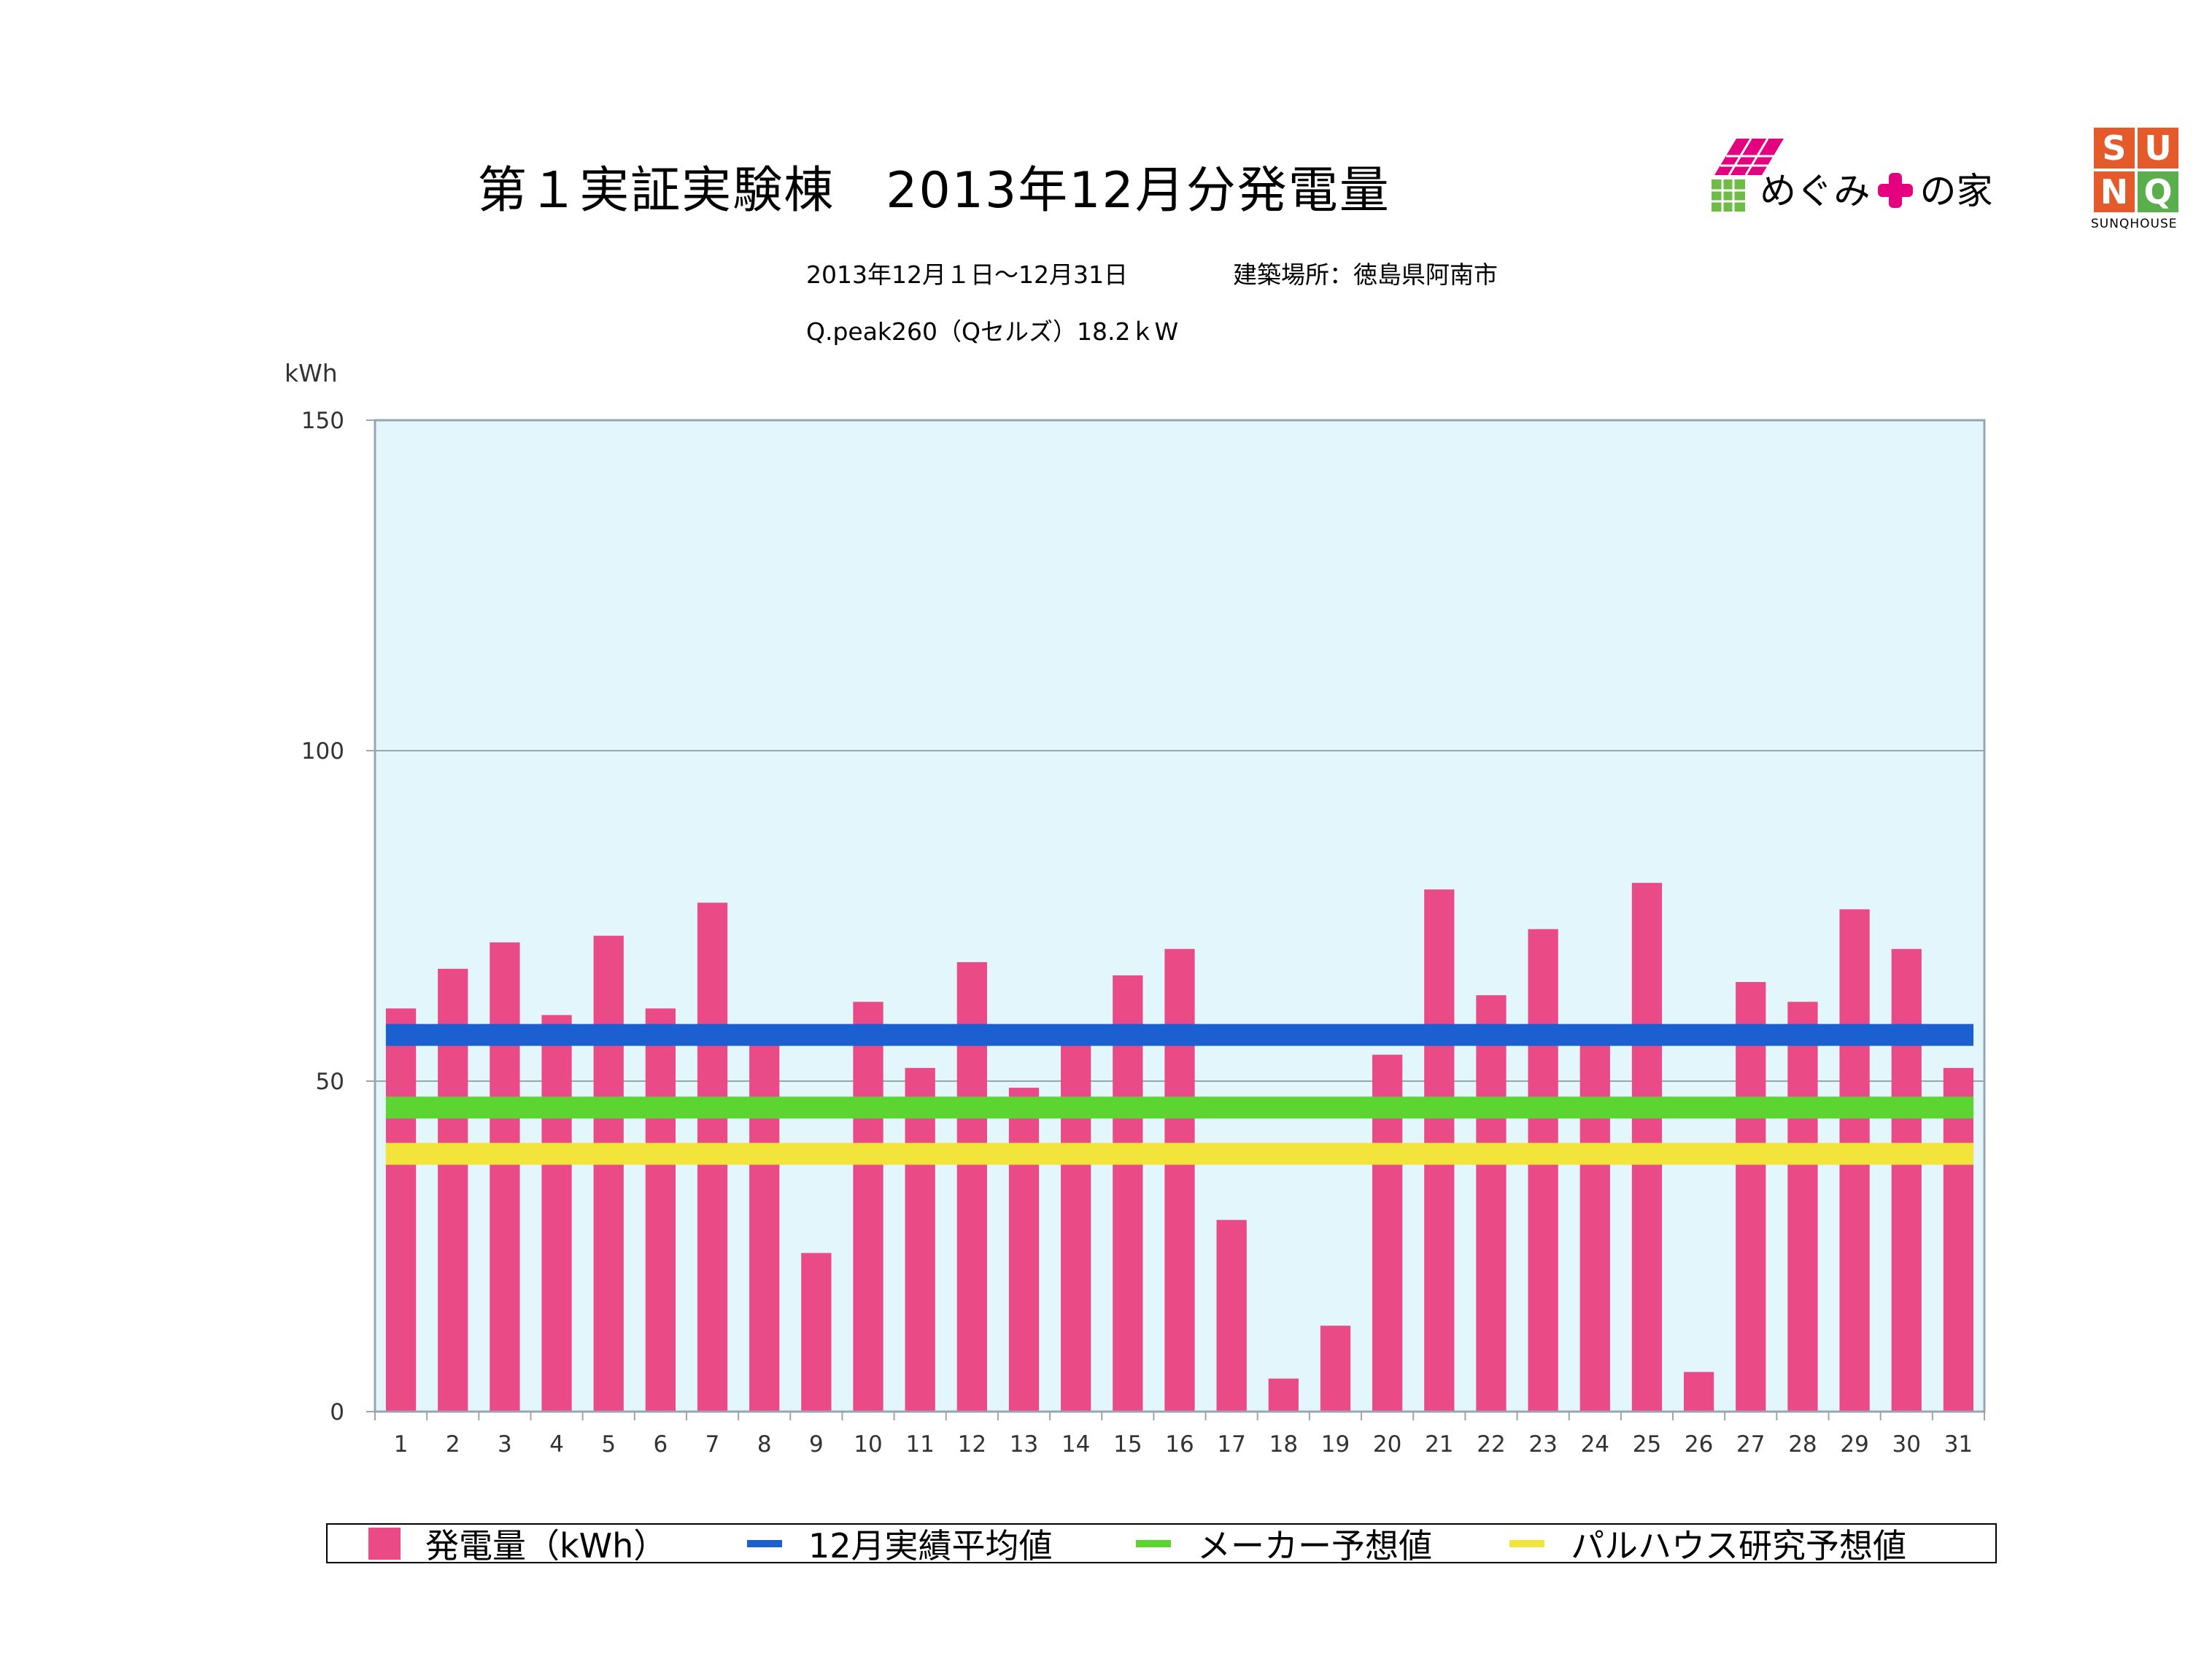 Image resolution: width=2212 pixels, height=1656 pixels. I want to click on x-tick-label: 26, so click(1699, 1445).